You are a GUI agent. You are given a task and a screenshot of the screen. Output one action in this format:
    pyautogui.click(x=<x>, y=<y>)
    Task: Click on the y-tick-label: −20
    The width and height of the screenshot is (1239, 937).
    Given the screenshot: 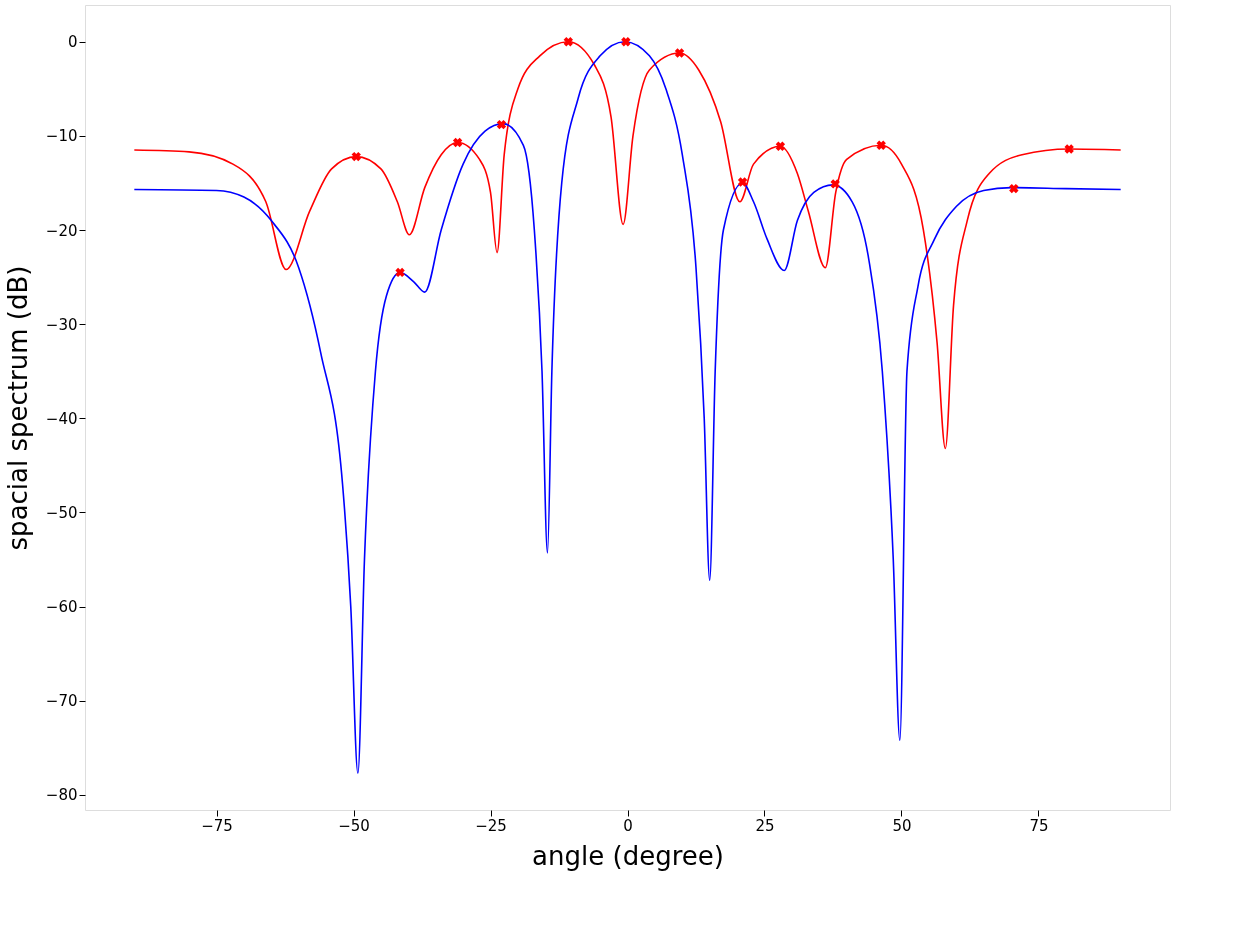 What is the action you would take?
    pyautogui.click(x=61, y=230)
    